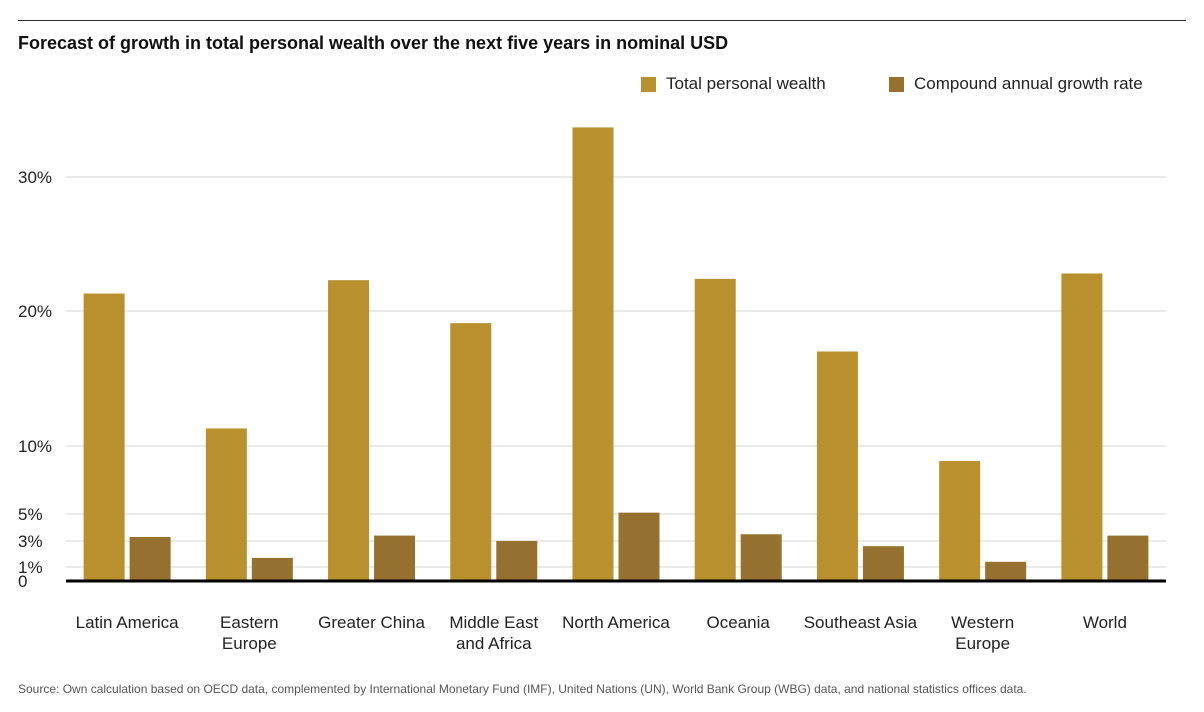  I want to click on y-tick-label: 30%, so click(35, 177).